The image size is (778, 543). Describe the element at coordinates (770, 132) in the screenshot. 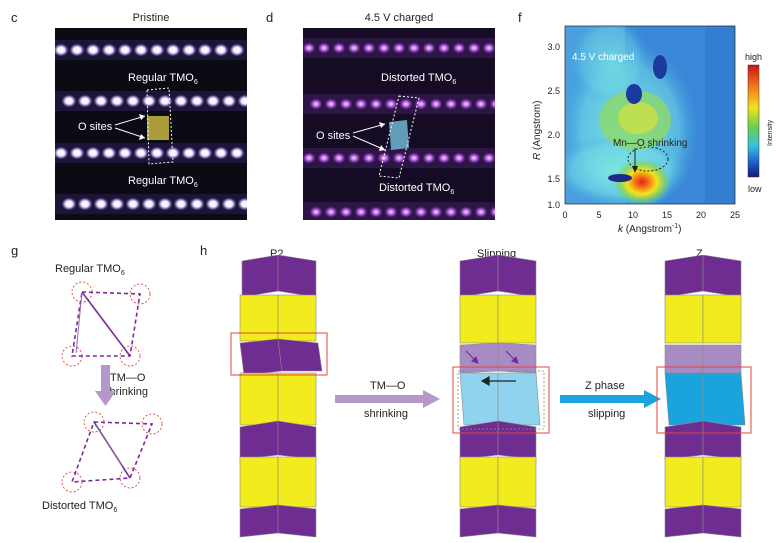

I see `colorbar-title: Intensity` at that location.